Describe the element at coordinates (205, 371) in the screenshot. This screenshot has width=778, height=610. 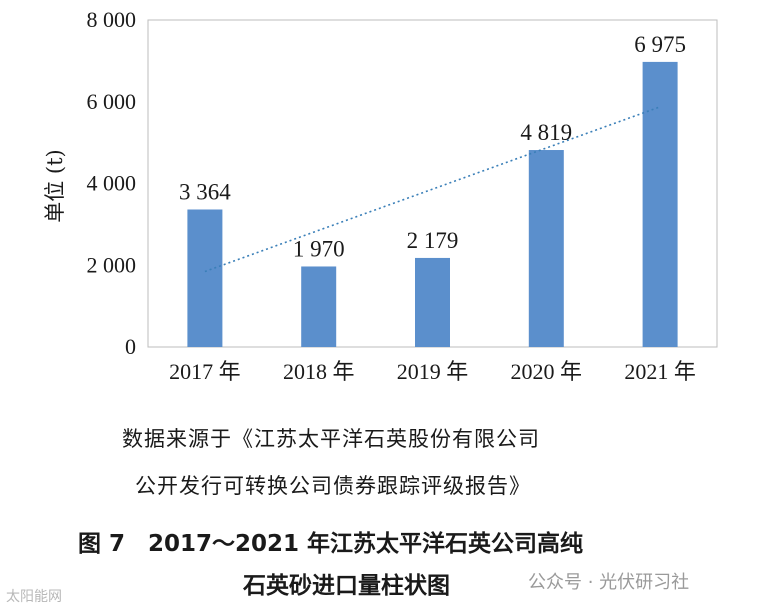
I see `x-tick-label: 2017 年` at that location.